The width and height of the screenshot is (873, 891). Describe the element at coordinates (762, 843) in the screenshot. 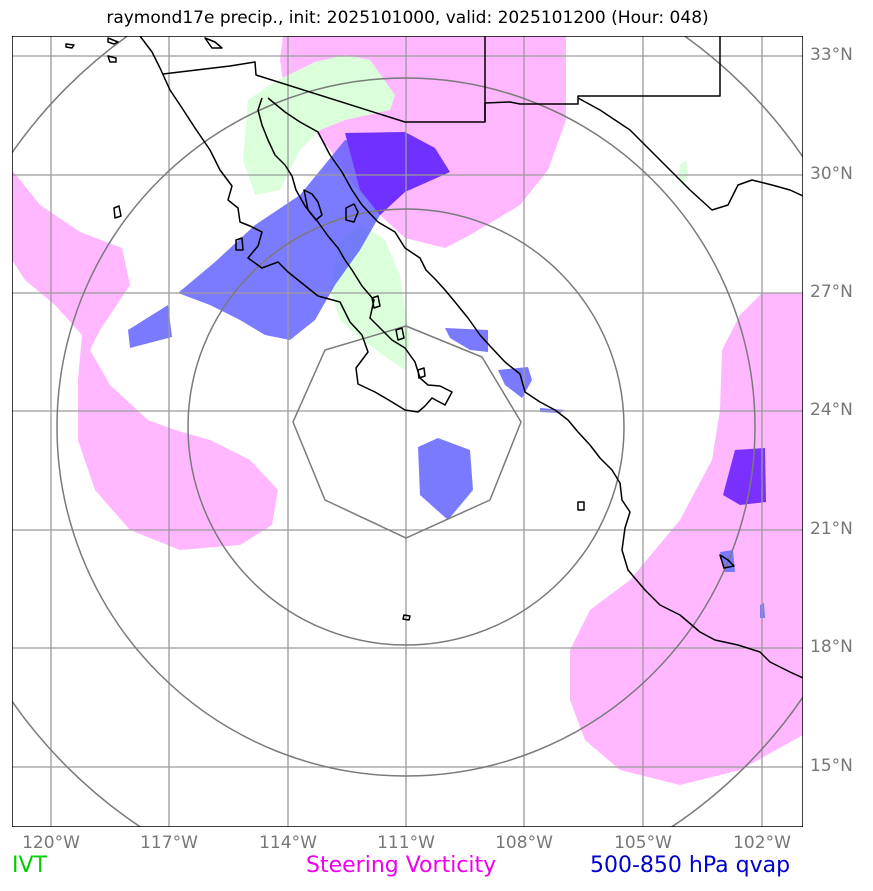

I see `lon-label-102w: 102°W` at that location.